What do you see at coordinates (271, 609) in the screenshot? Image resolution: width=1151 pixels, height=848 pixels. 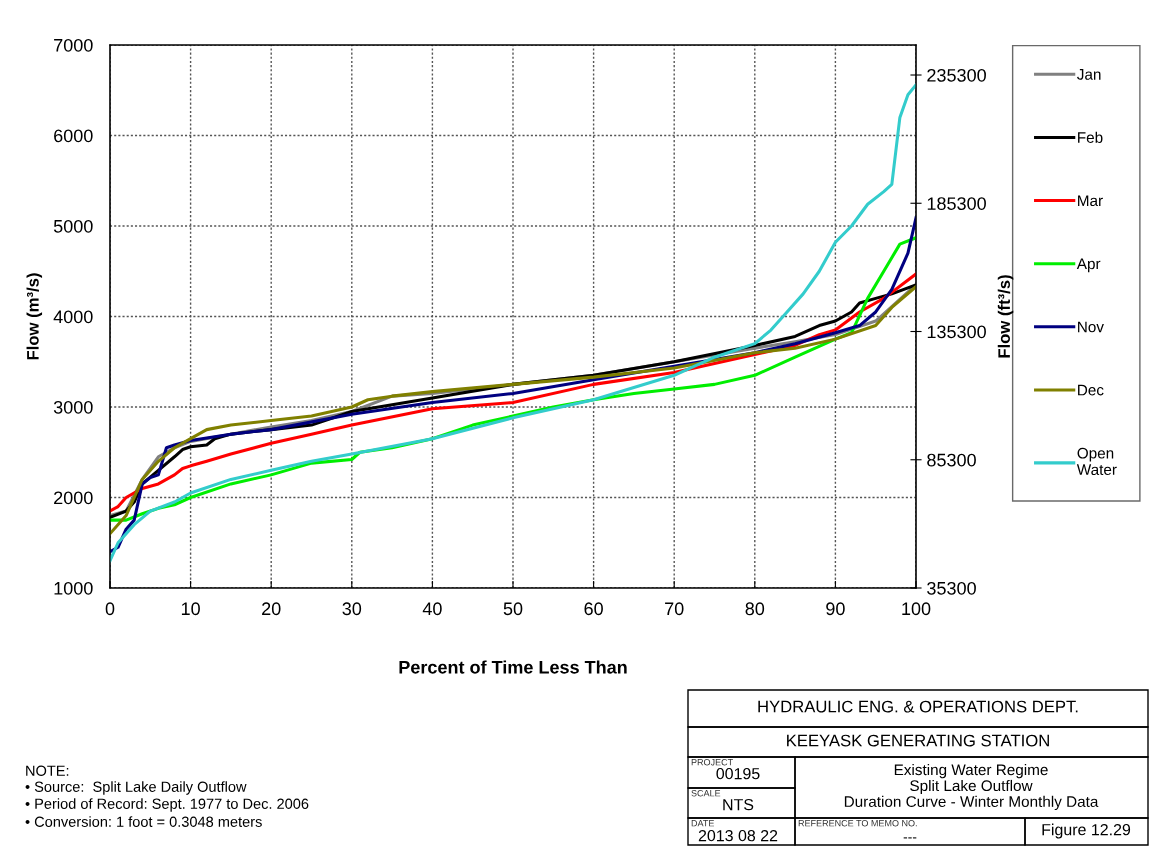 I see `x-tick-label: 20` at bounding box center [271, 609].